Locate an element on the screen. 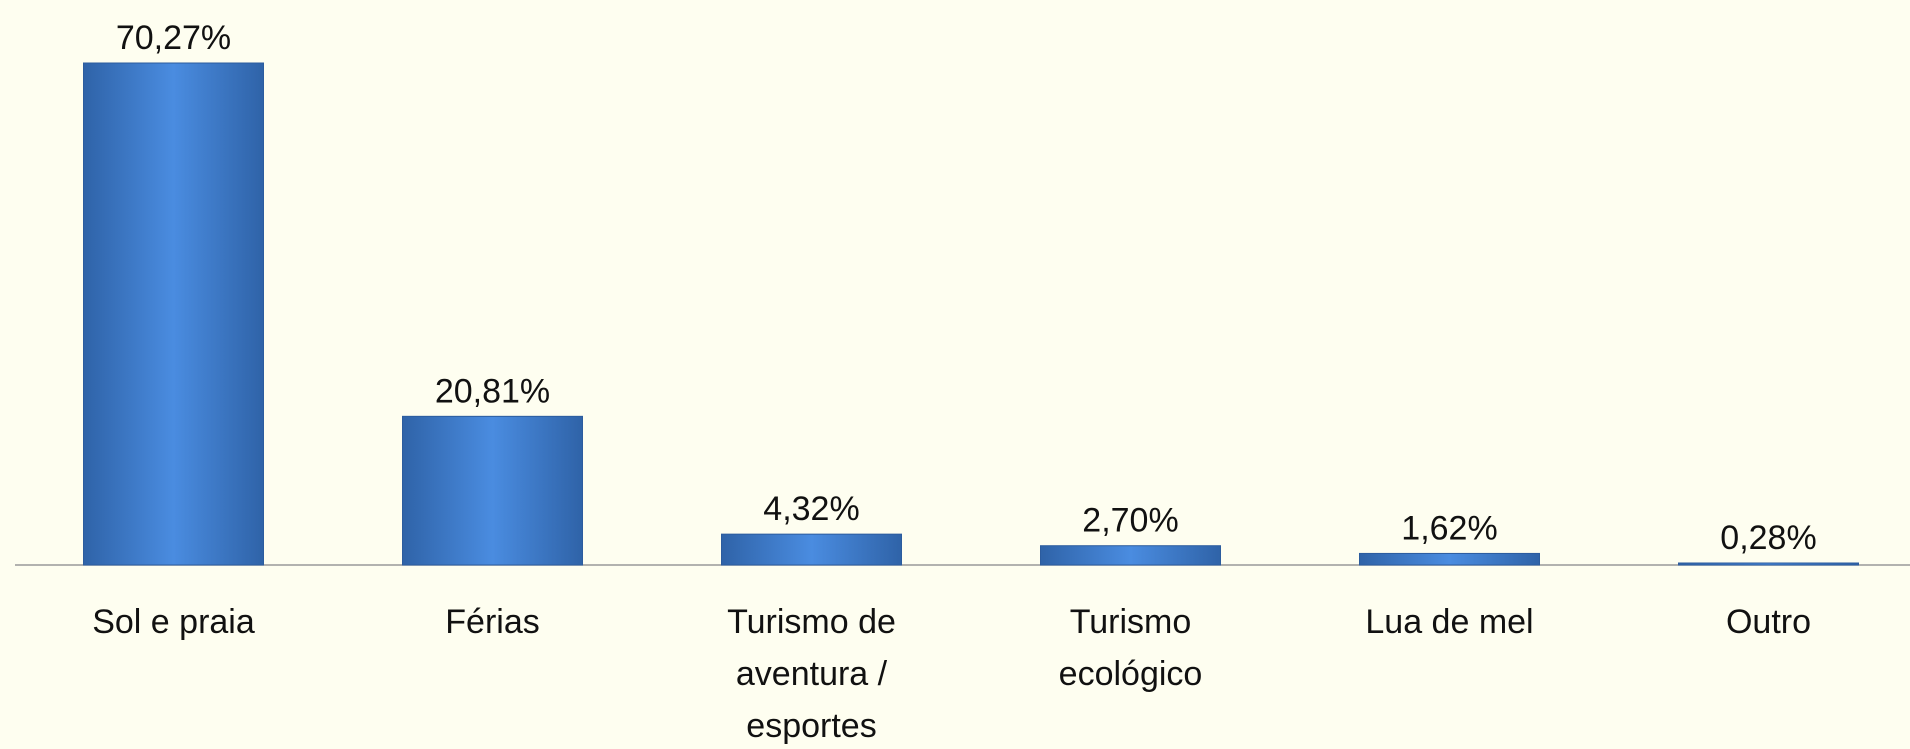 The width and height of the screenshot is (1910, 749). x-tick-label: Lua de mel is located at coordinates (1449, 622).